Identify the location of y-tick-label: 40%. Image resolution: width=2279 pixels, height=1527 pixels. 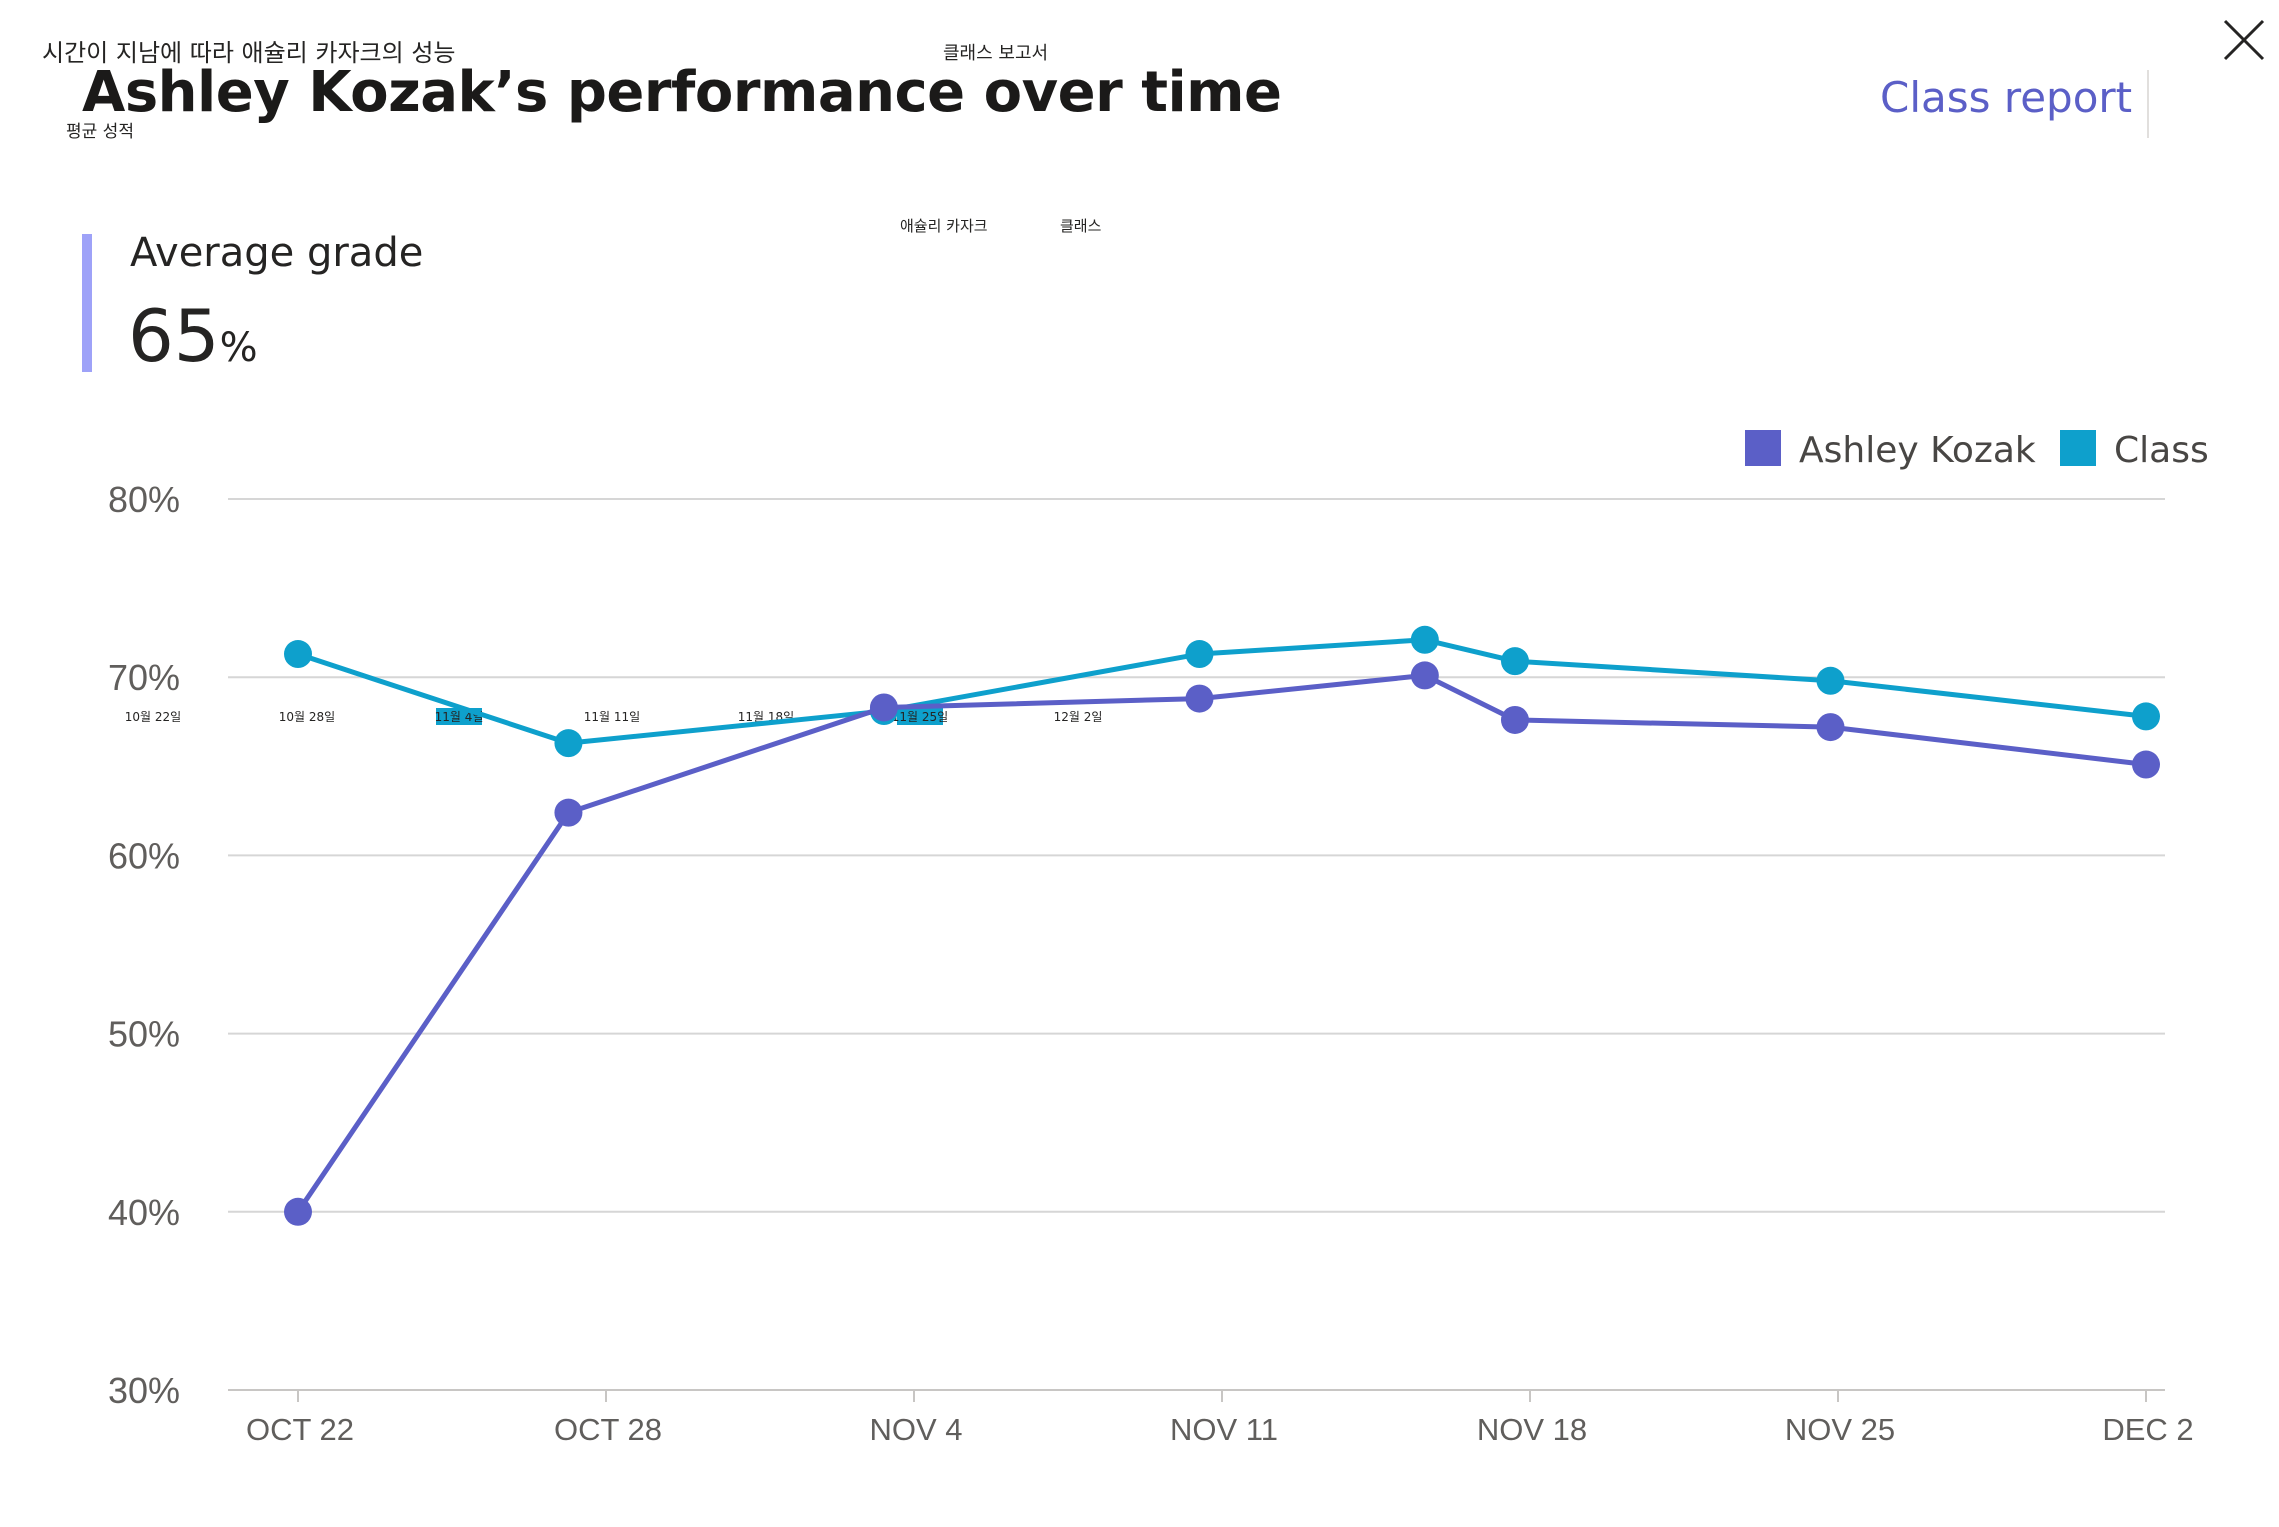
(144, 1212).